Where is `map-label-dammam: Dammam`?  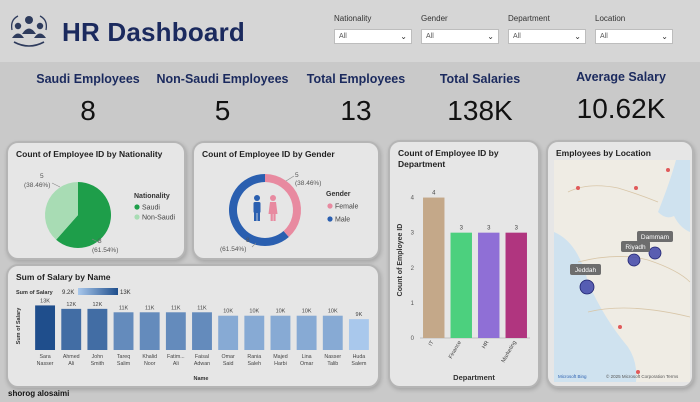
map-label-dammam: Dammam is located at coordinates (655, 237).